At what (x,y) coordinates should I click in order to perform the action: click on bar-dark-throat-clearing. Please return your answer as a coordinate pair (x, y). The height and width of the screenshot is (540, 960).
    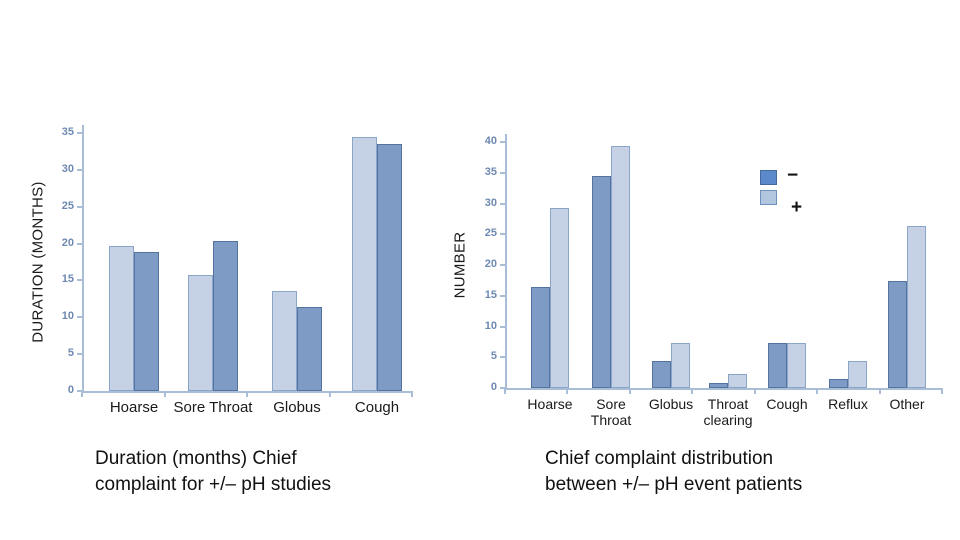
    Looking at the image, I should click on (718, 385).